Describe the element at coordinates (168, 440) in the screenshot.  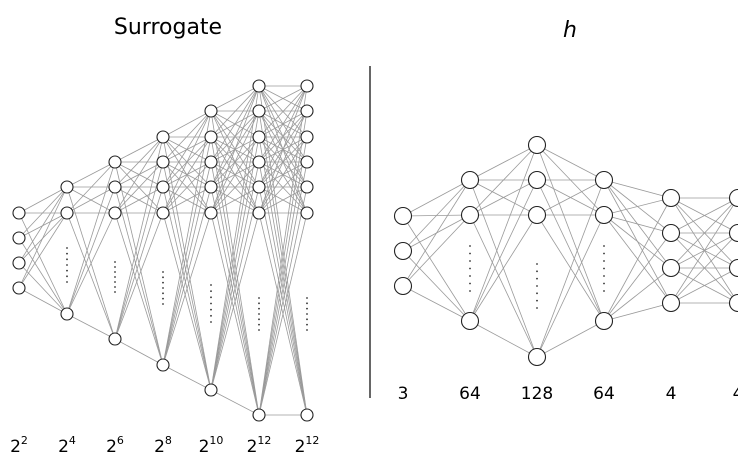
I see `surrogate-layer-exponent: 8` at that location.